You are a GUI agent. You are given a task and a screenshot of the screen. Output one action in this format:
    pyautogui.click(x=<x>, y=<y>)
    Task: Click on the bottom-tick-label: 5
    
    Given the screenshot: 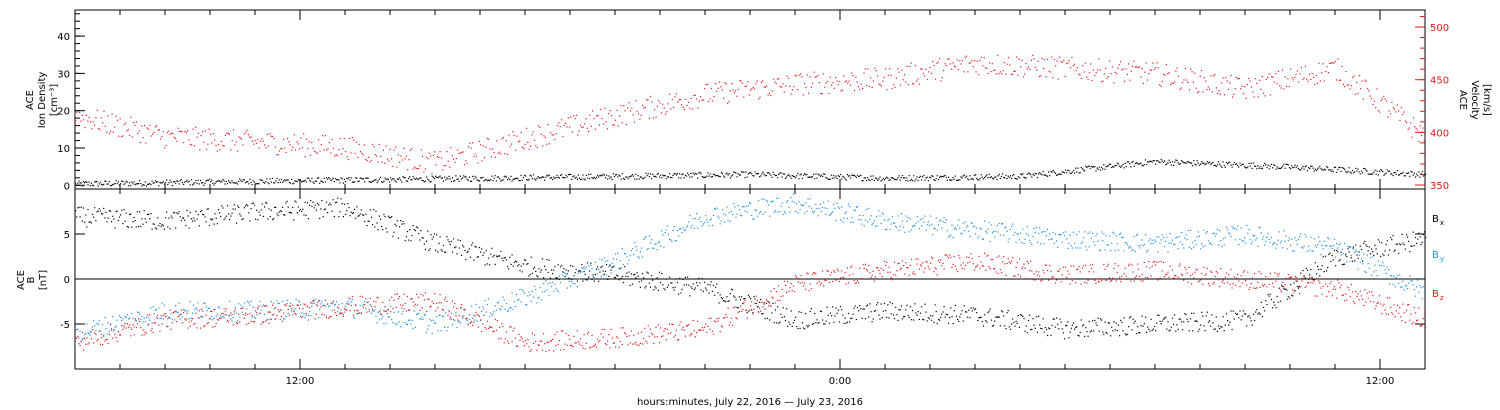 What is the action you would take?
    pyautogui.click(x=67, y=235)
    